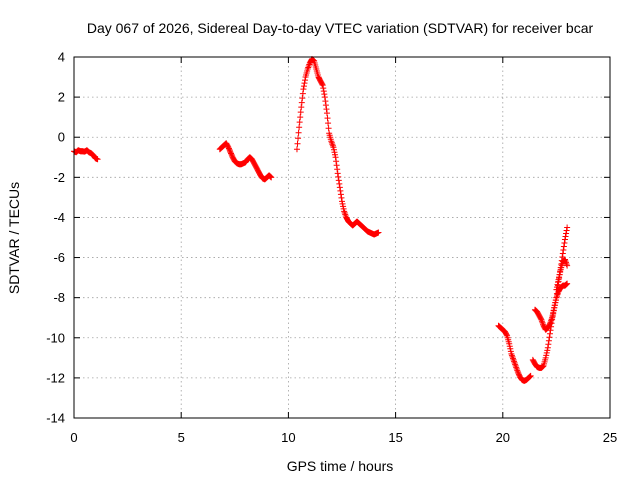 This screenshot has width=640, height=480. What do you see at coordinates (288, 437) in the screenshot?
I see `x-tick-label: 10` at bounding box center [288, 437].